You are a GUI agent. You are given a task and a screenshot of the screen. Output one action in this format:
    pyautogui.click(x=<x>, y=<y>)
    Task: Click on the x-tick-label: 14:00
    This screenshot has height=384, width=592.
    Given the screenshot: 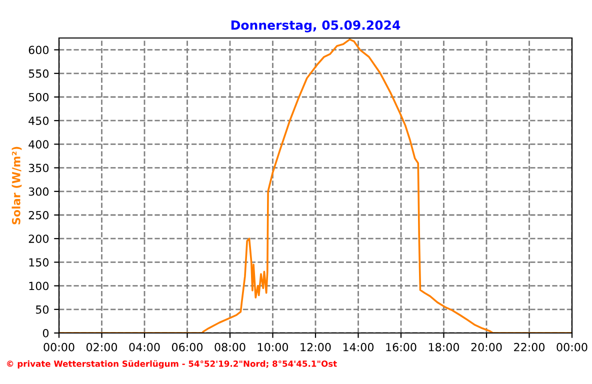 What is the action you would take?
    pyautogui.click(x=358, y=347)
    